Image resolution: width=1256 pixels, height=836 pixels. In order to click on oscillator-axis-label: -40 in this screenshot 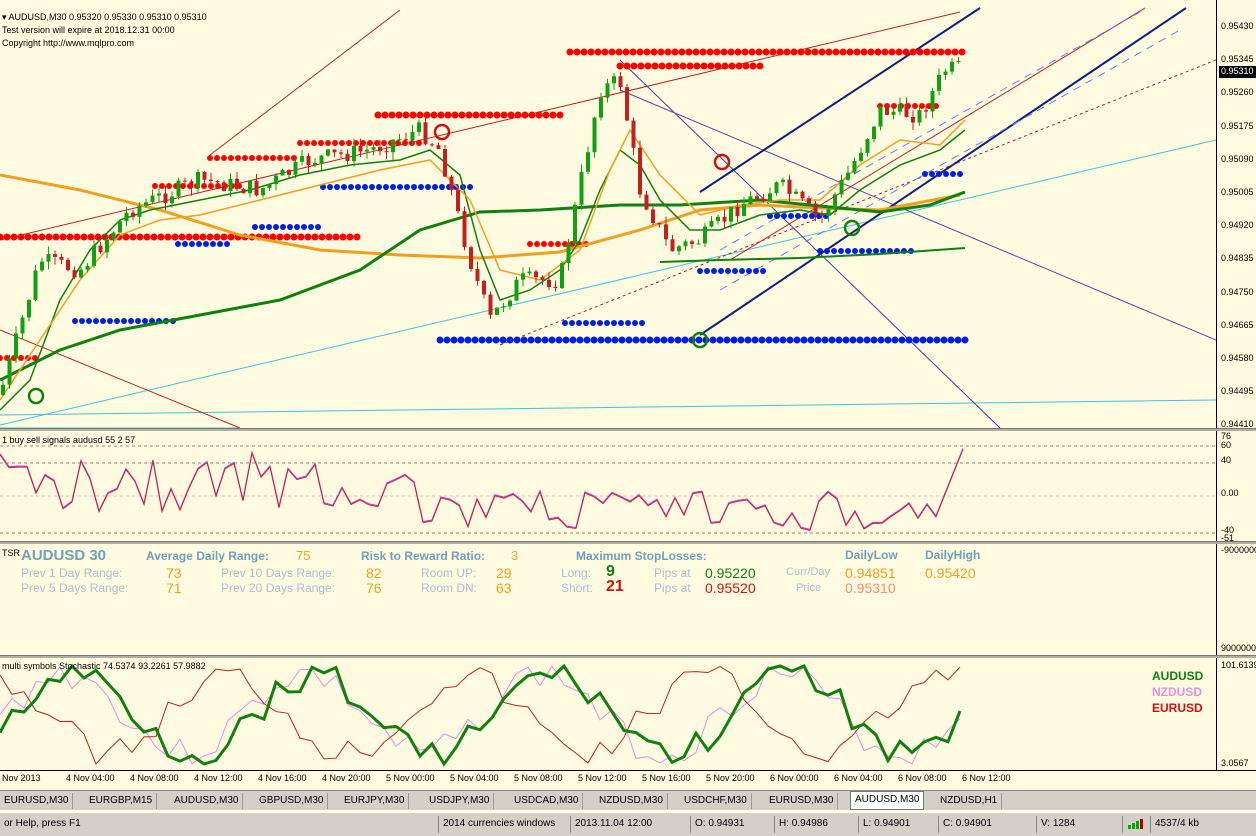, I will do `click(1228, 530)`.